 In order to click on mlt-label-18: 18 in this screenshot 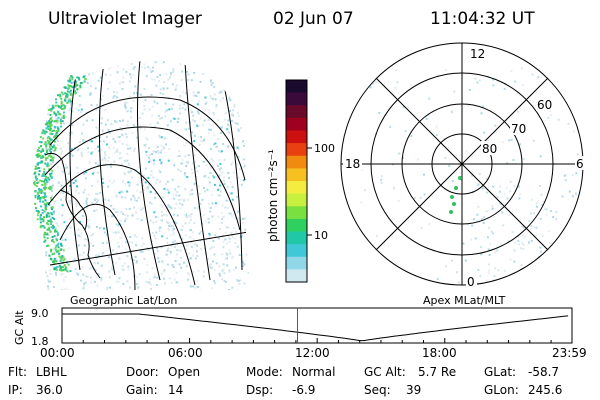, I will do `click(352, 164)`.